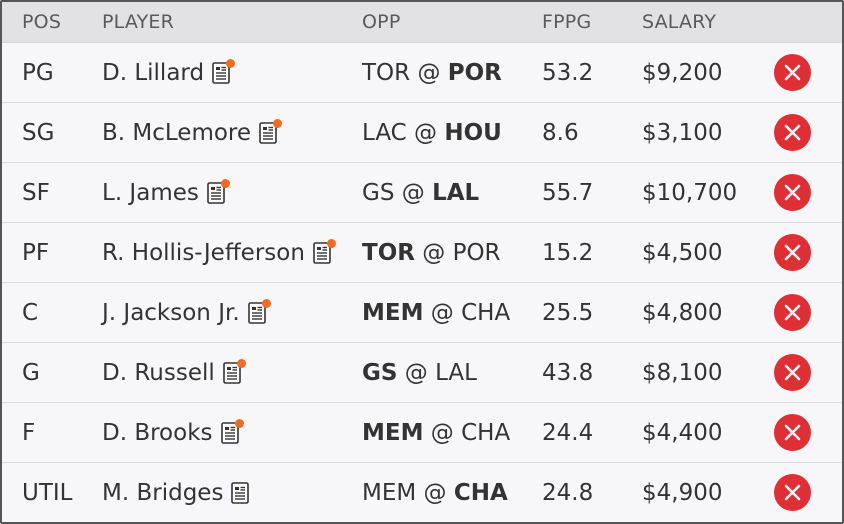 The height and width of the screenshot is (524, 844). I want to click on row-fppg: 15.2, so click(568, 252).